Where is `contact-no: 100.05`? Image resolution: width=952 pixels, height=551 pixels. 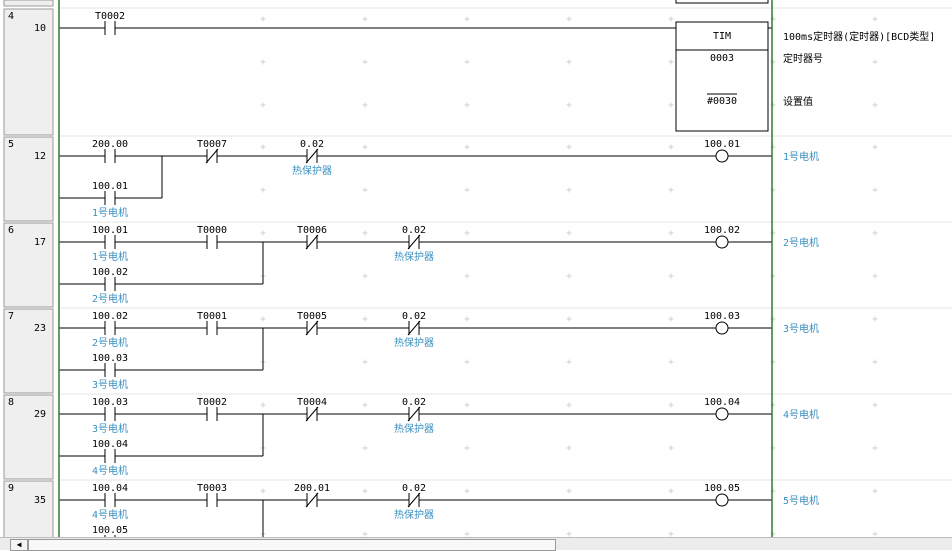 contact-no: 100.05 is located at coordinates (110, 531).